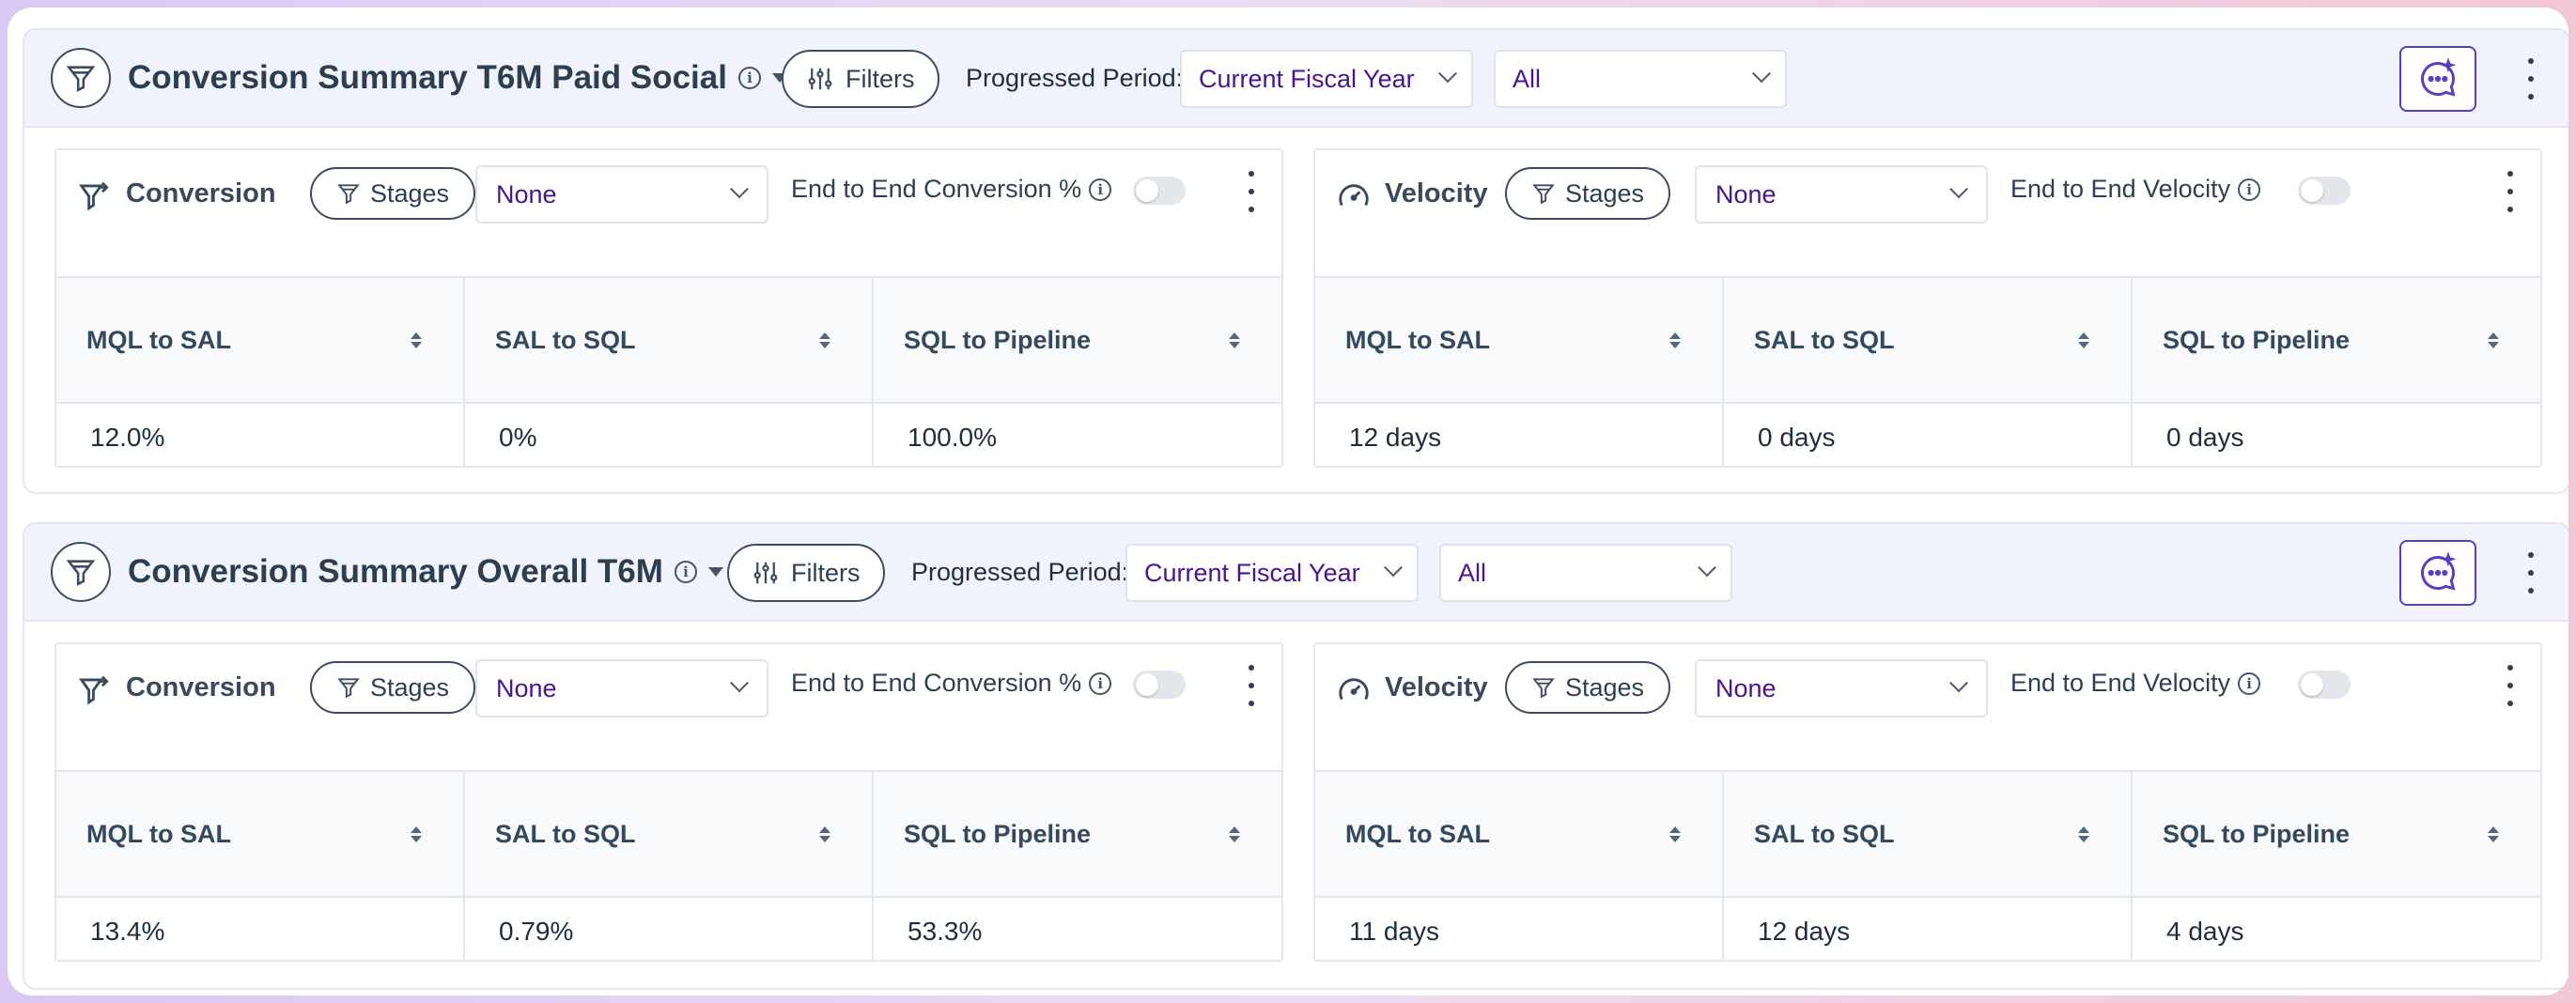 This screenshot has height=1003, width=2576. Describe the element at coordinates (1520, 929) in the screenshot. I see `table-cell: 11 days` at that location.